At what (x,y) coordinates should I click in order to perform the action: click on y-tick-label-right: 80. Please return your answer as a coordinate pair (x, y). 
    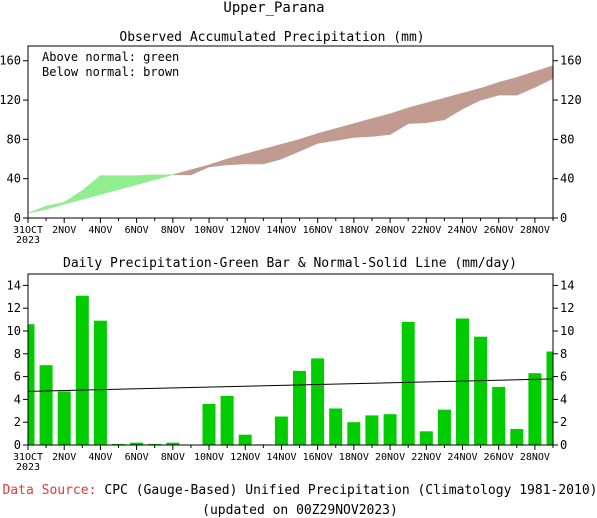
    Looking at the image, I should click on (567, 139).